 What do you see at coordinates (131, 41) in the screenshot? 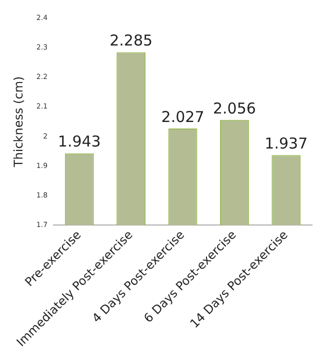
I see `data-label: 2.285` at bounding box center [131, 41].